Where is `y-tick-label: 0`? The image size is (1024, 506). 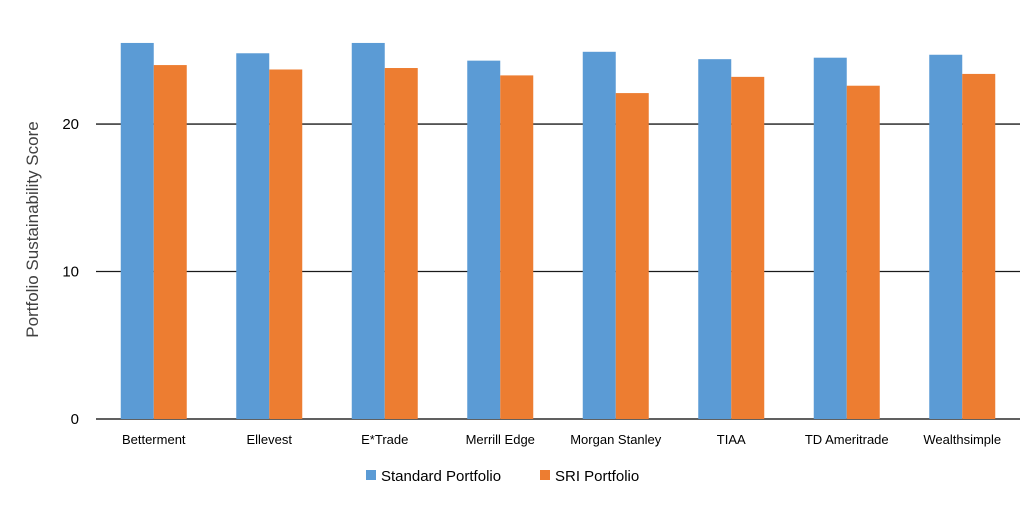
y-tick-label: 0 is located at coordinates (75, 419).